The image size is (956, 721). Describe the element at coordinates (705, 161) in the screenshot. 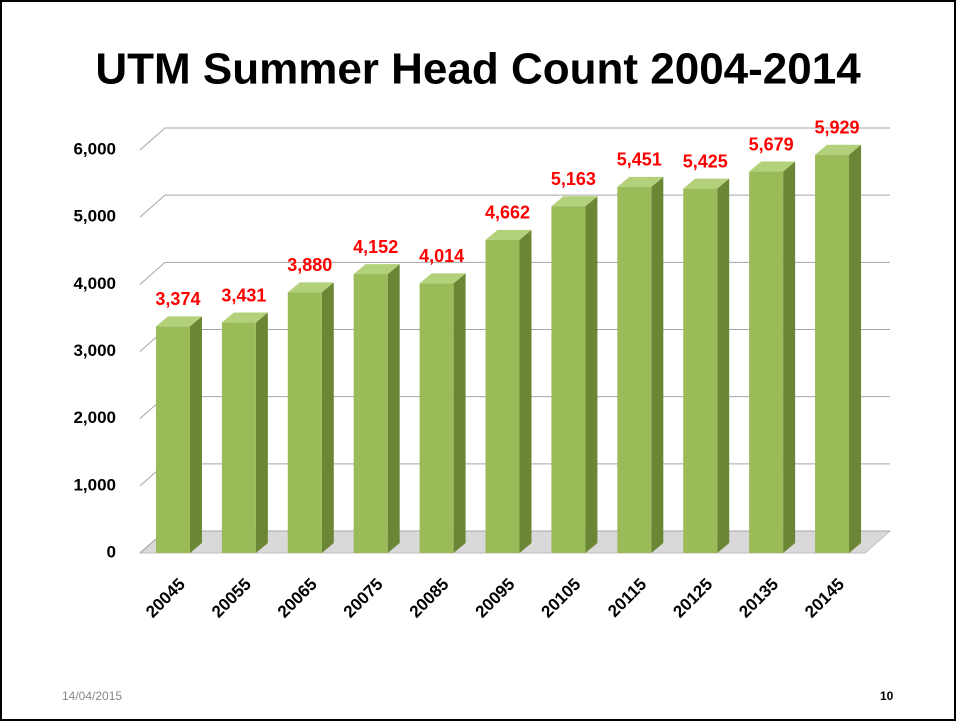

I see `data-label: 5,425` at that location.